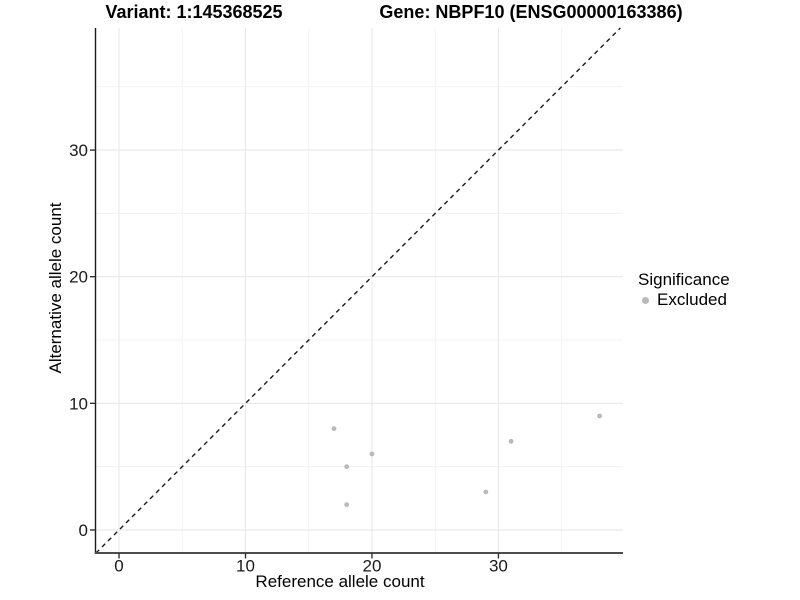 The height and width of the screenshot is (600, 800). I want to click on legend-item-label: Excluded, so click(692, 299).